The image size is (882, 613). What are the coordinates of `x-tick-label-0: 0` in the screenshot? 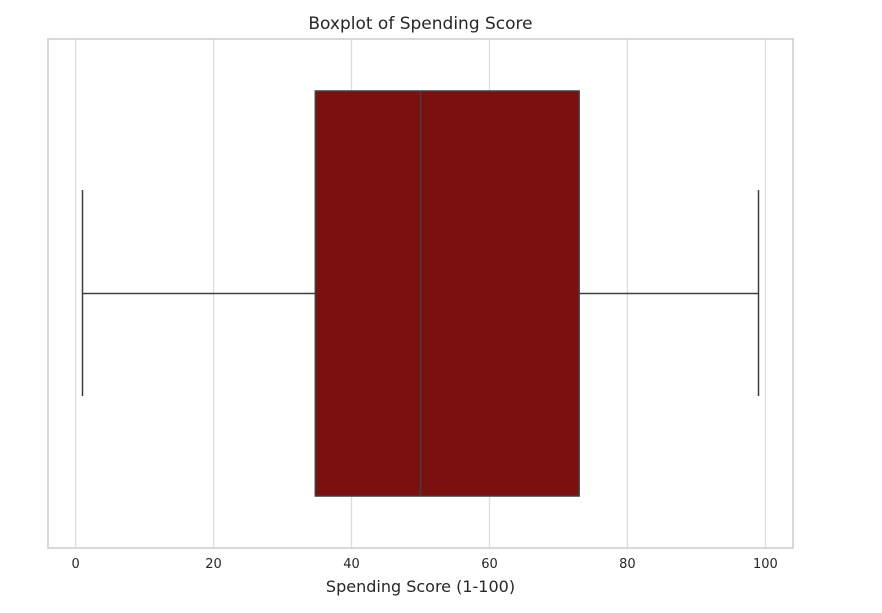 It's located at (75, 564).